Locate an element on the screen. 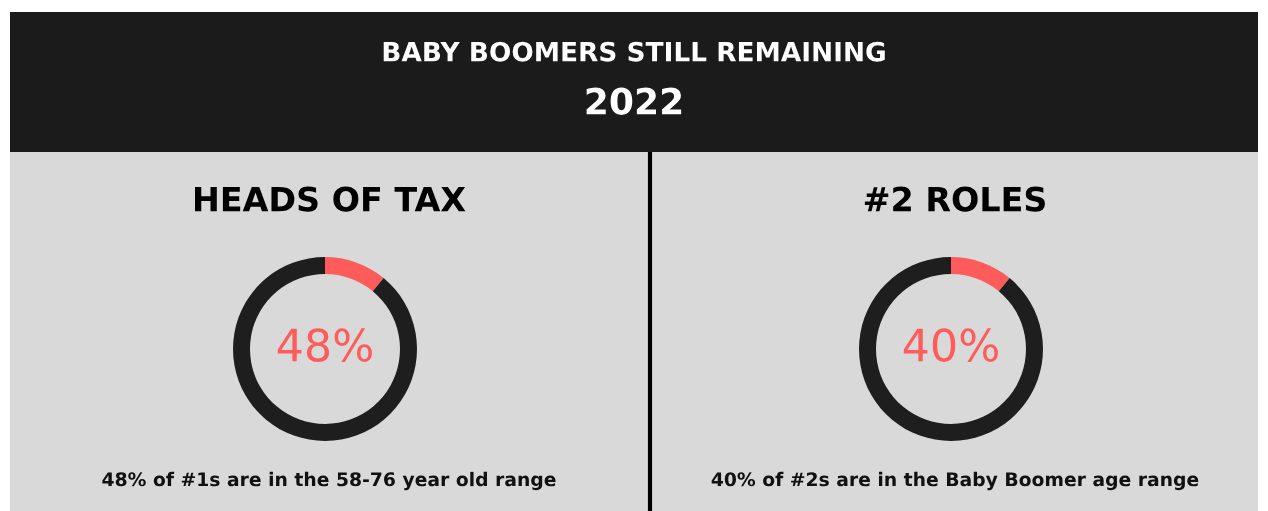 The height and width of the screenshot is (511, 1268). text: BABY BOOMERS STILL REMAINING is located at coordinates (634, 51).